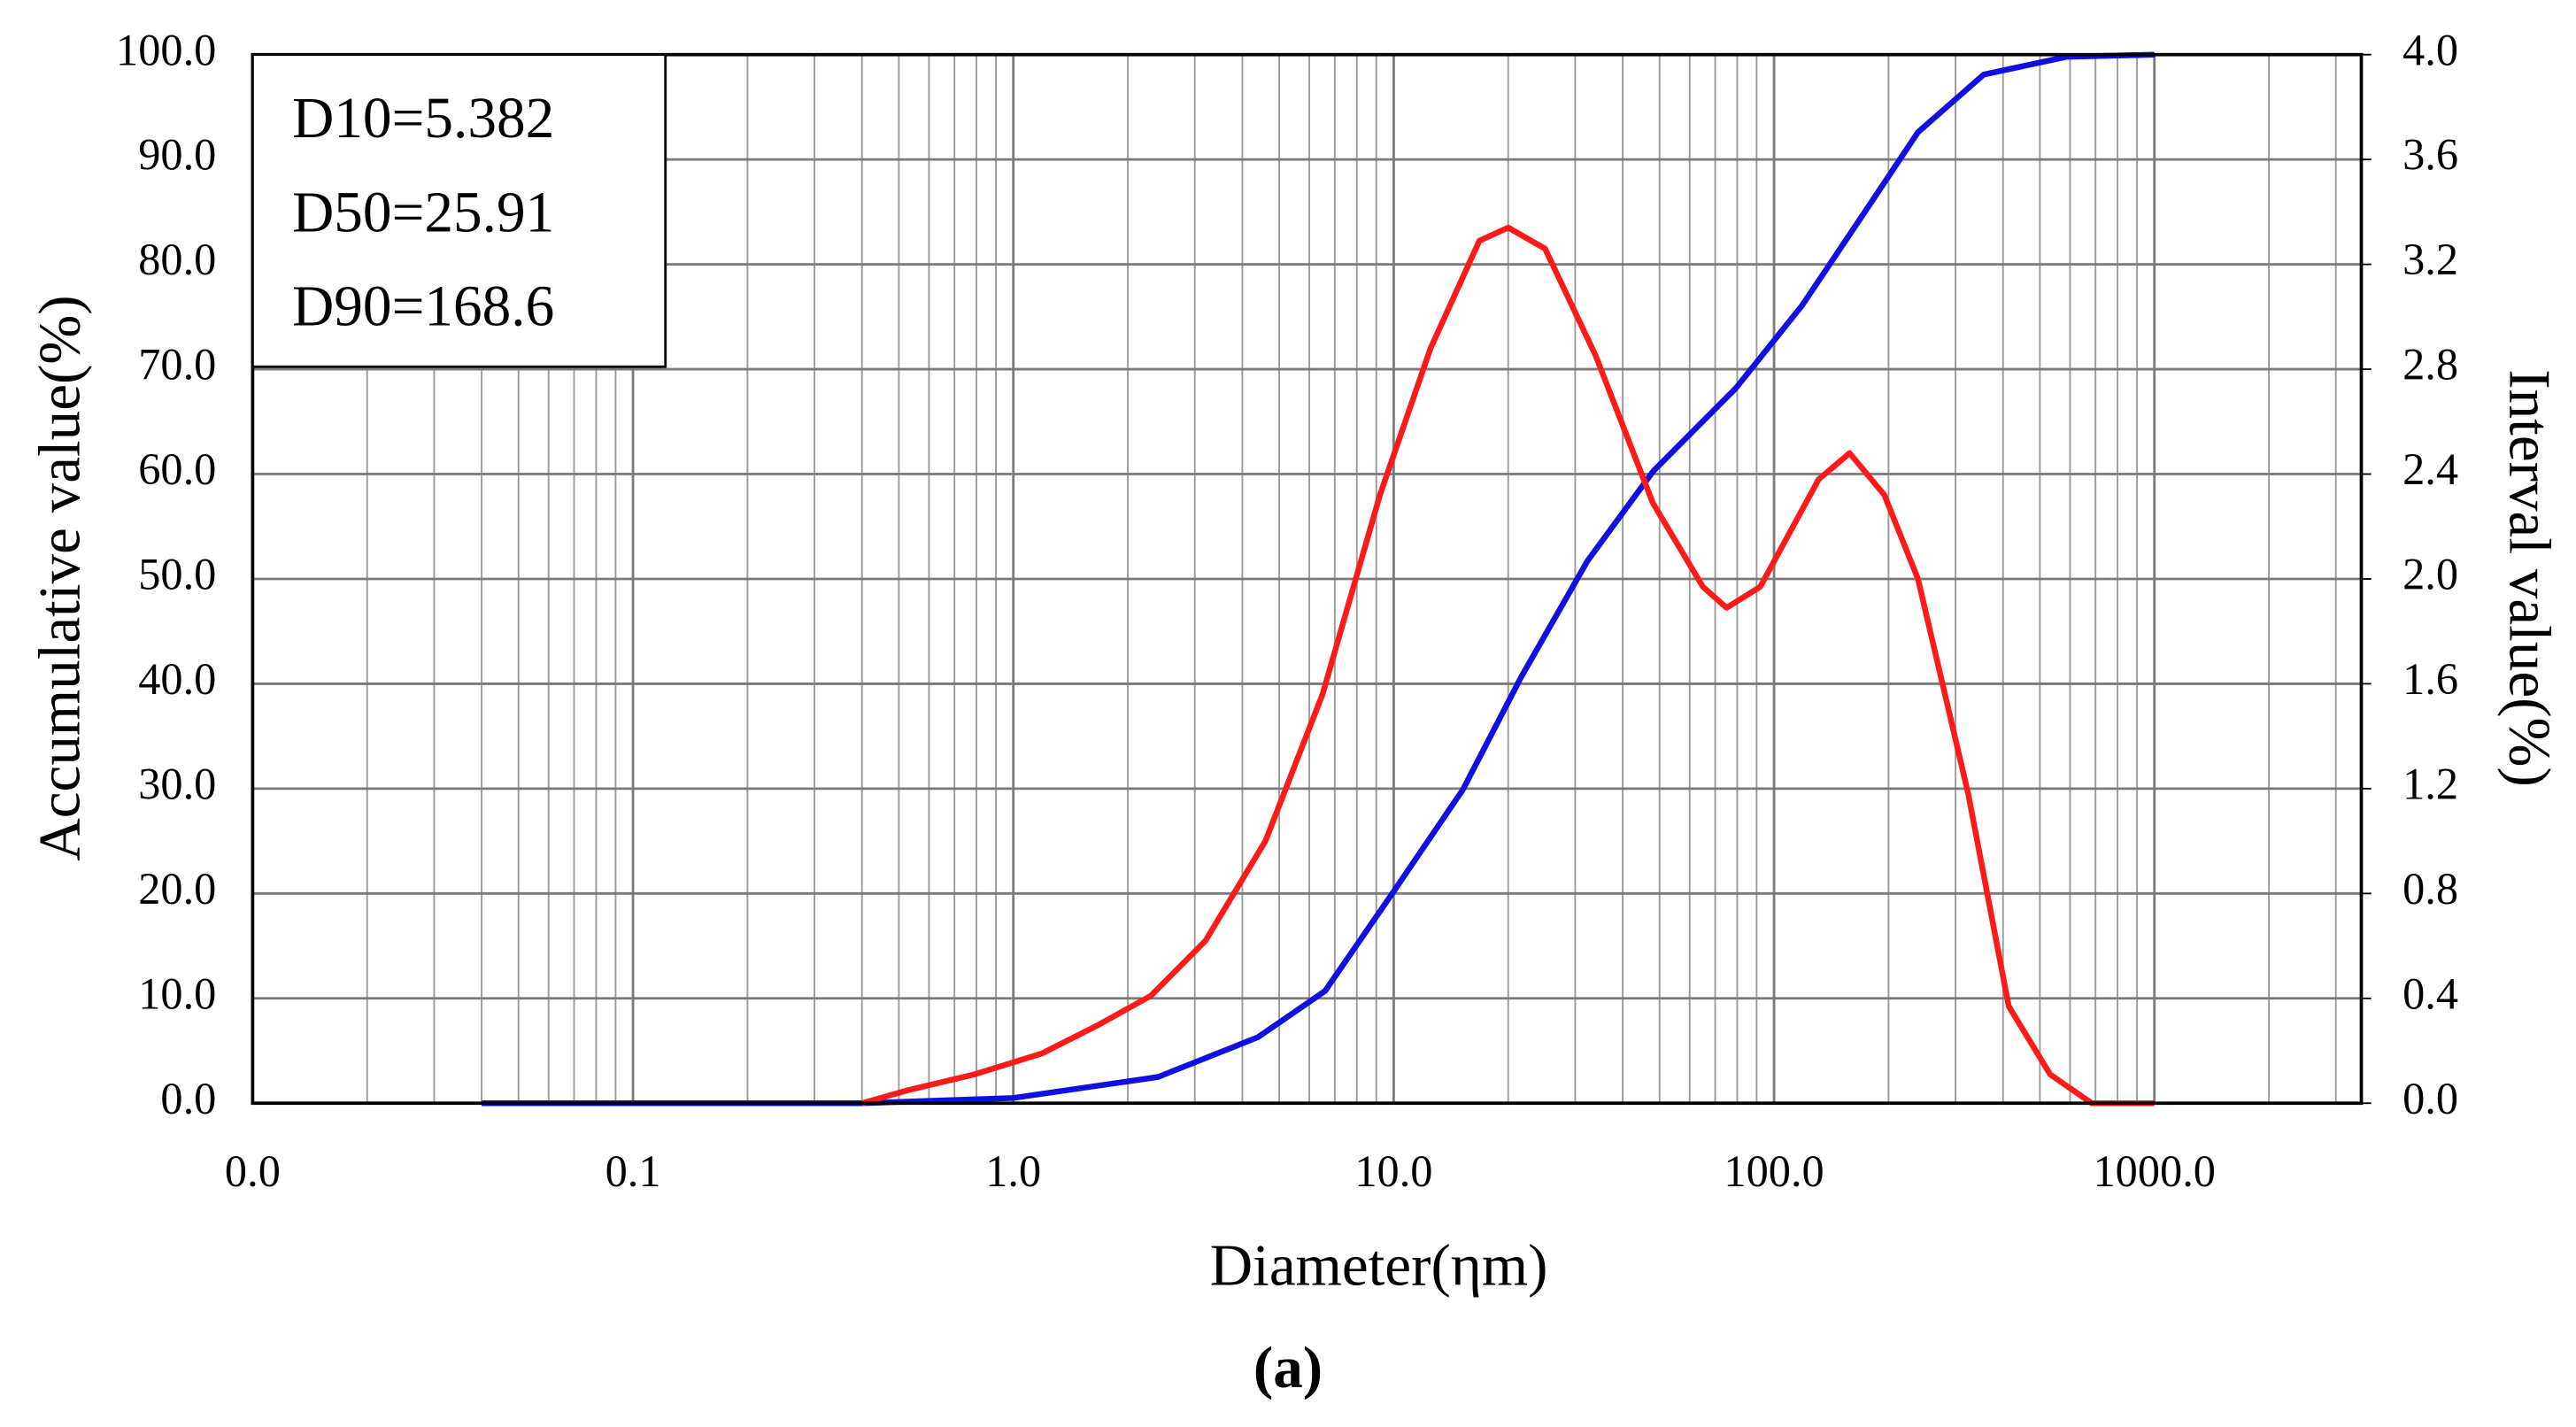  Describe the element at coordinates (1379, 1264) in the screenshot. I see `x-axis-title: Diameter(ηm)` at that location.